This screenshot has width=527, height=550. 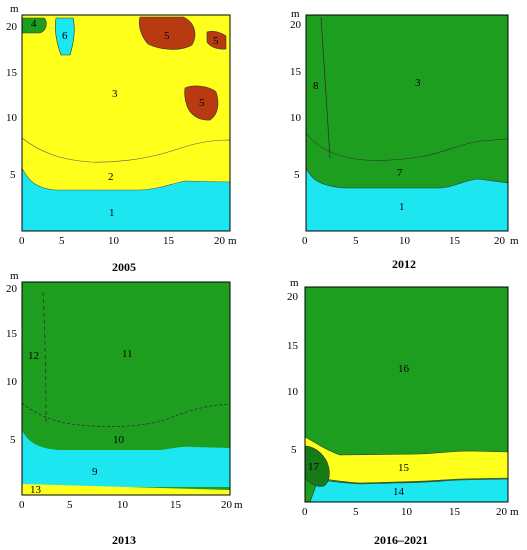 What do you see at coordinates (124, 267) in the screenshot?
I see `panel-caption: 2005` at bounding box center [124, 267].